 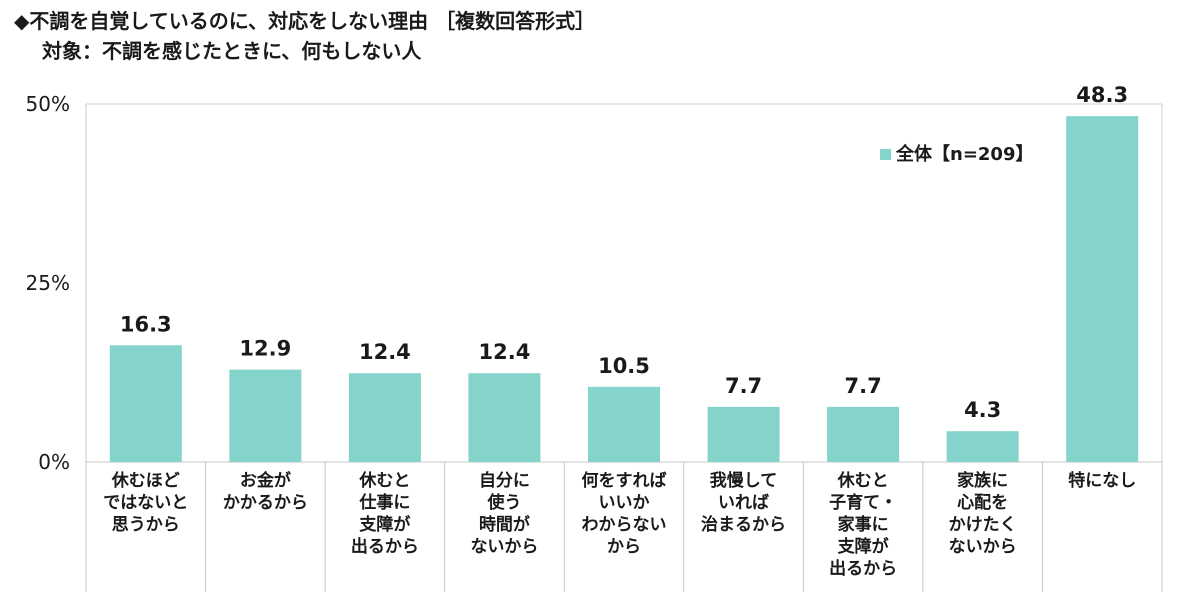 I want to click on data-label: 16.3, so click(x=146, y=324).